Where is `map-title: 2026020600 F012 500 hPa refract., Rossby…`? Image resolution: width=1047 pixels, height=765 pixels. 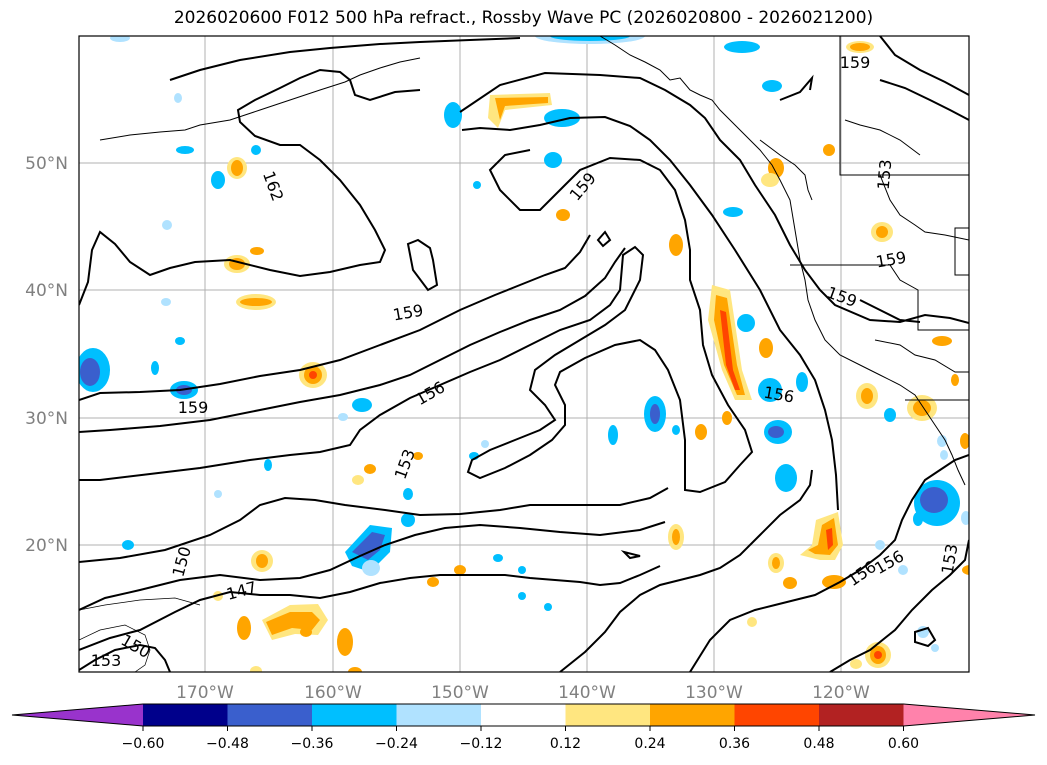 map-title: 2026020600 F012 500 hPa refract., Rossby… is located at coordinates (523, 18).